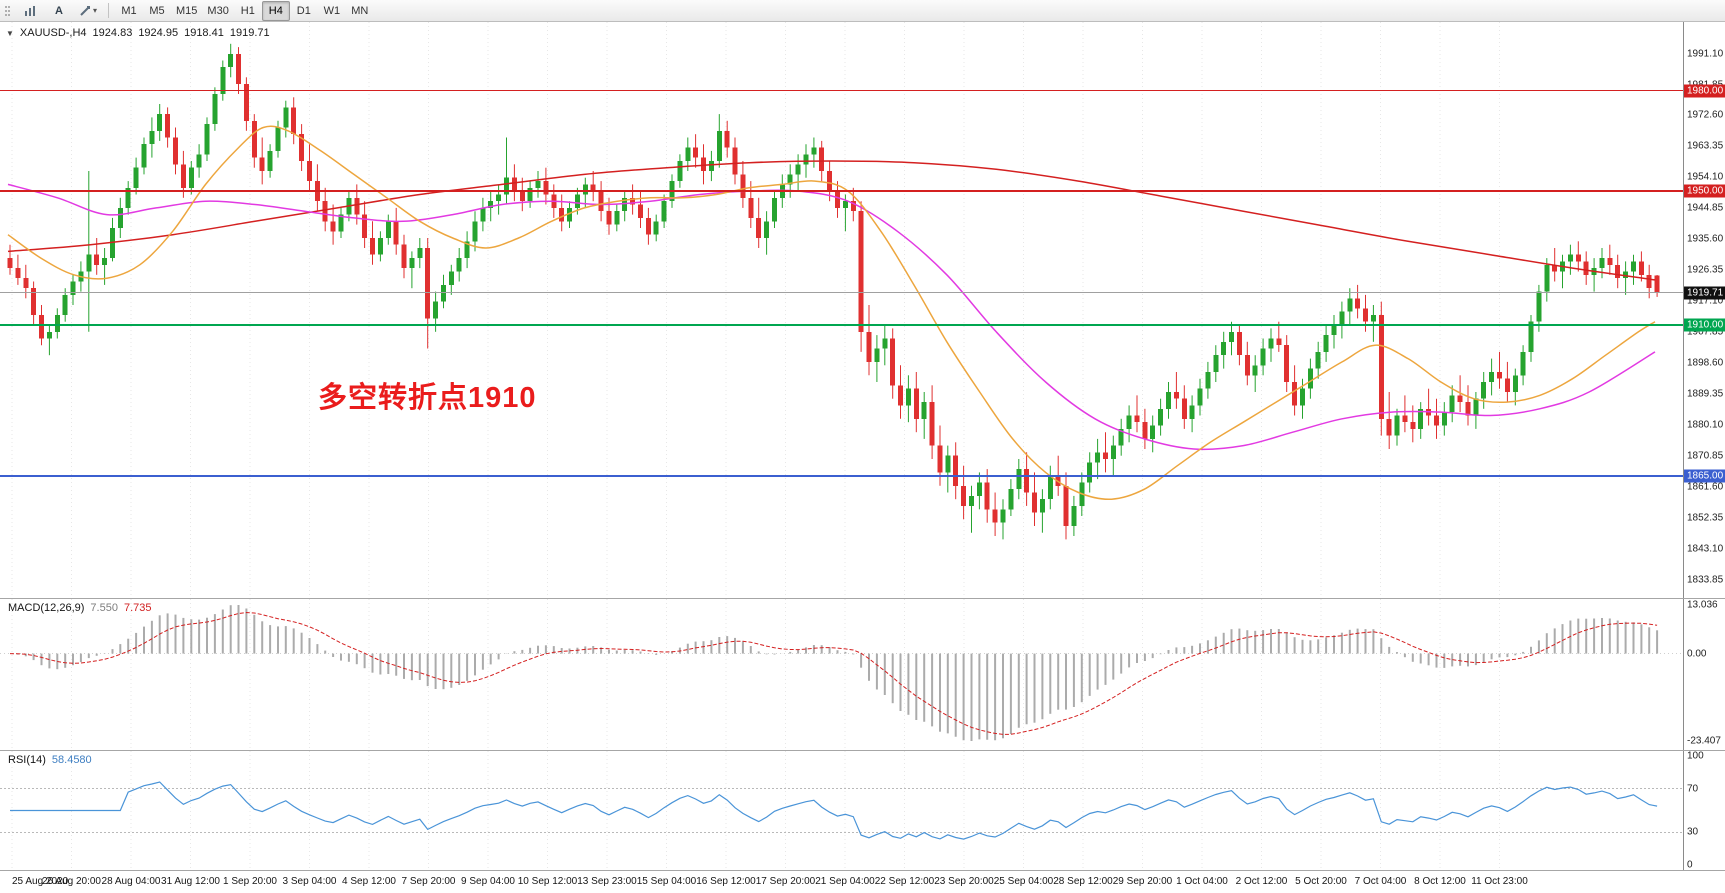  What do you see at coordinates (369, 881) in the screenshot?
I see `time-axis-label: 4 Sep 12:00` at bounding box center [369, 881].